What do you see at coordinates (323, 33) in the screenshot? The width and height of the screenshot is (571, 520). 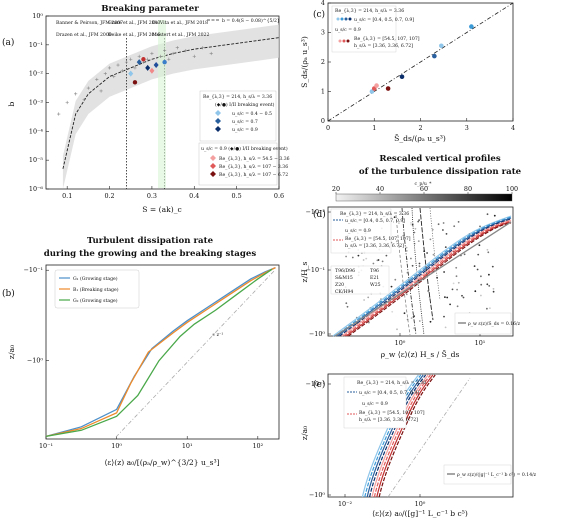 I see `c-ytick-label: 3` at bounding box center [323, 33].